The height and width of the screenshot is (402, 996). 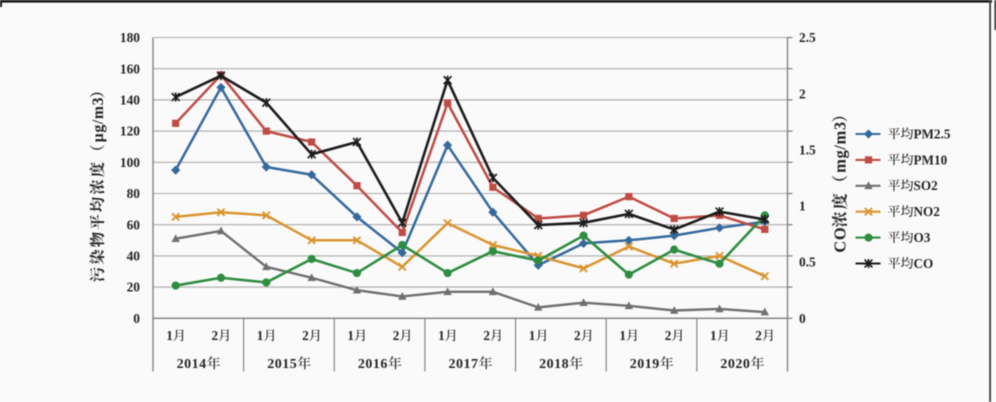 I want to click on svg-text: 180, so click(x=130, y=37).